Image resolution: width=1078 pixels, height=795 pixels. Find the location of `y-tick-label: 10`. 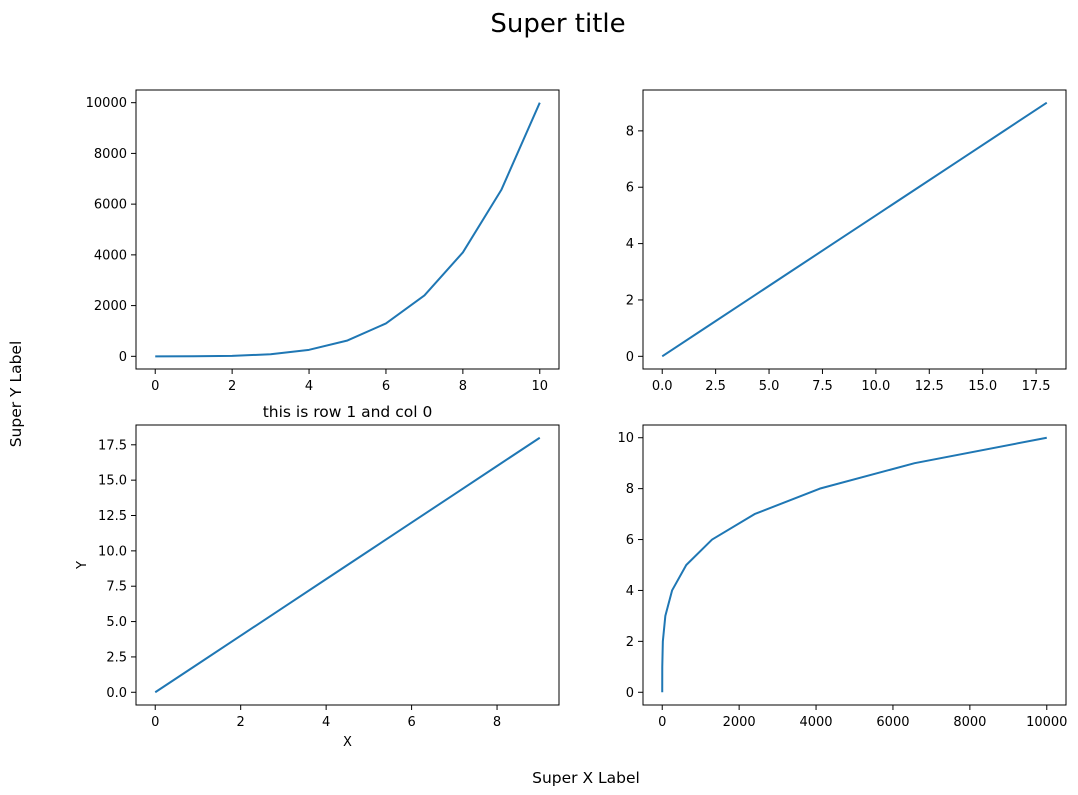

y-tick-label: 10 is located at coordinates (625, 438).